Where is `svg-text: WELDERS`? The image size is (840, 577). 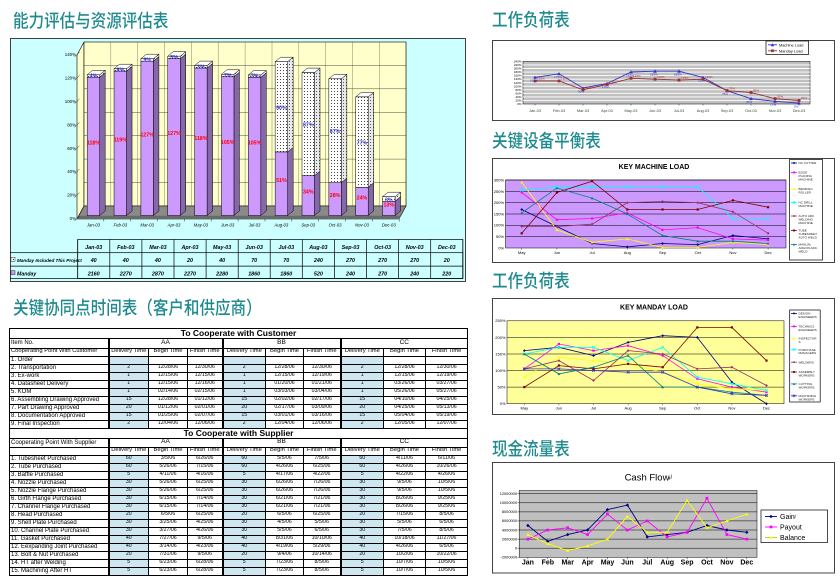
svg-text: WELDERS is located at coordinates (806, 362).